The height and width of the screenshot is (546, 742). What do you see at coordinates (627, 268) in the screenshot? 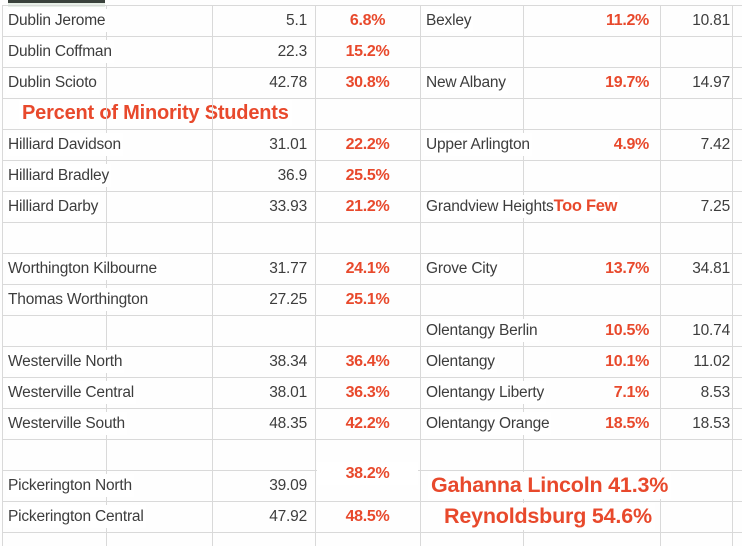
I see `cell-percent-value: 13.7%` at bounding box center [627, 268].